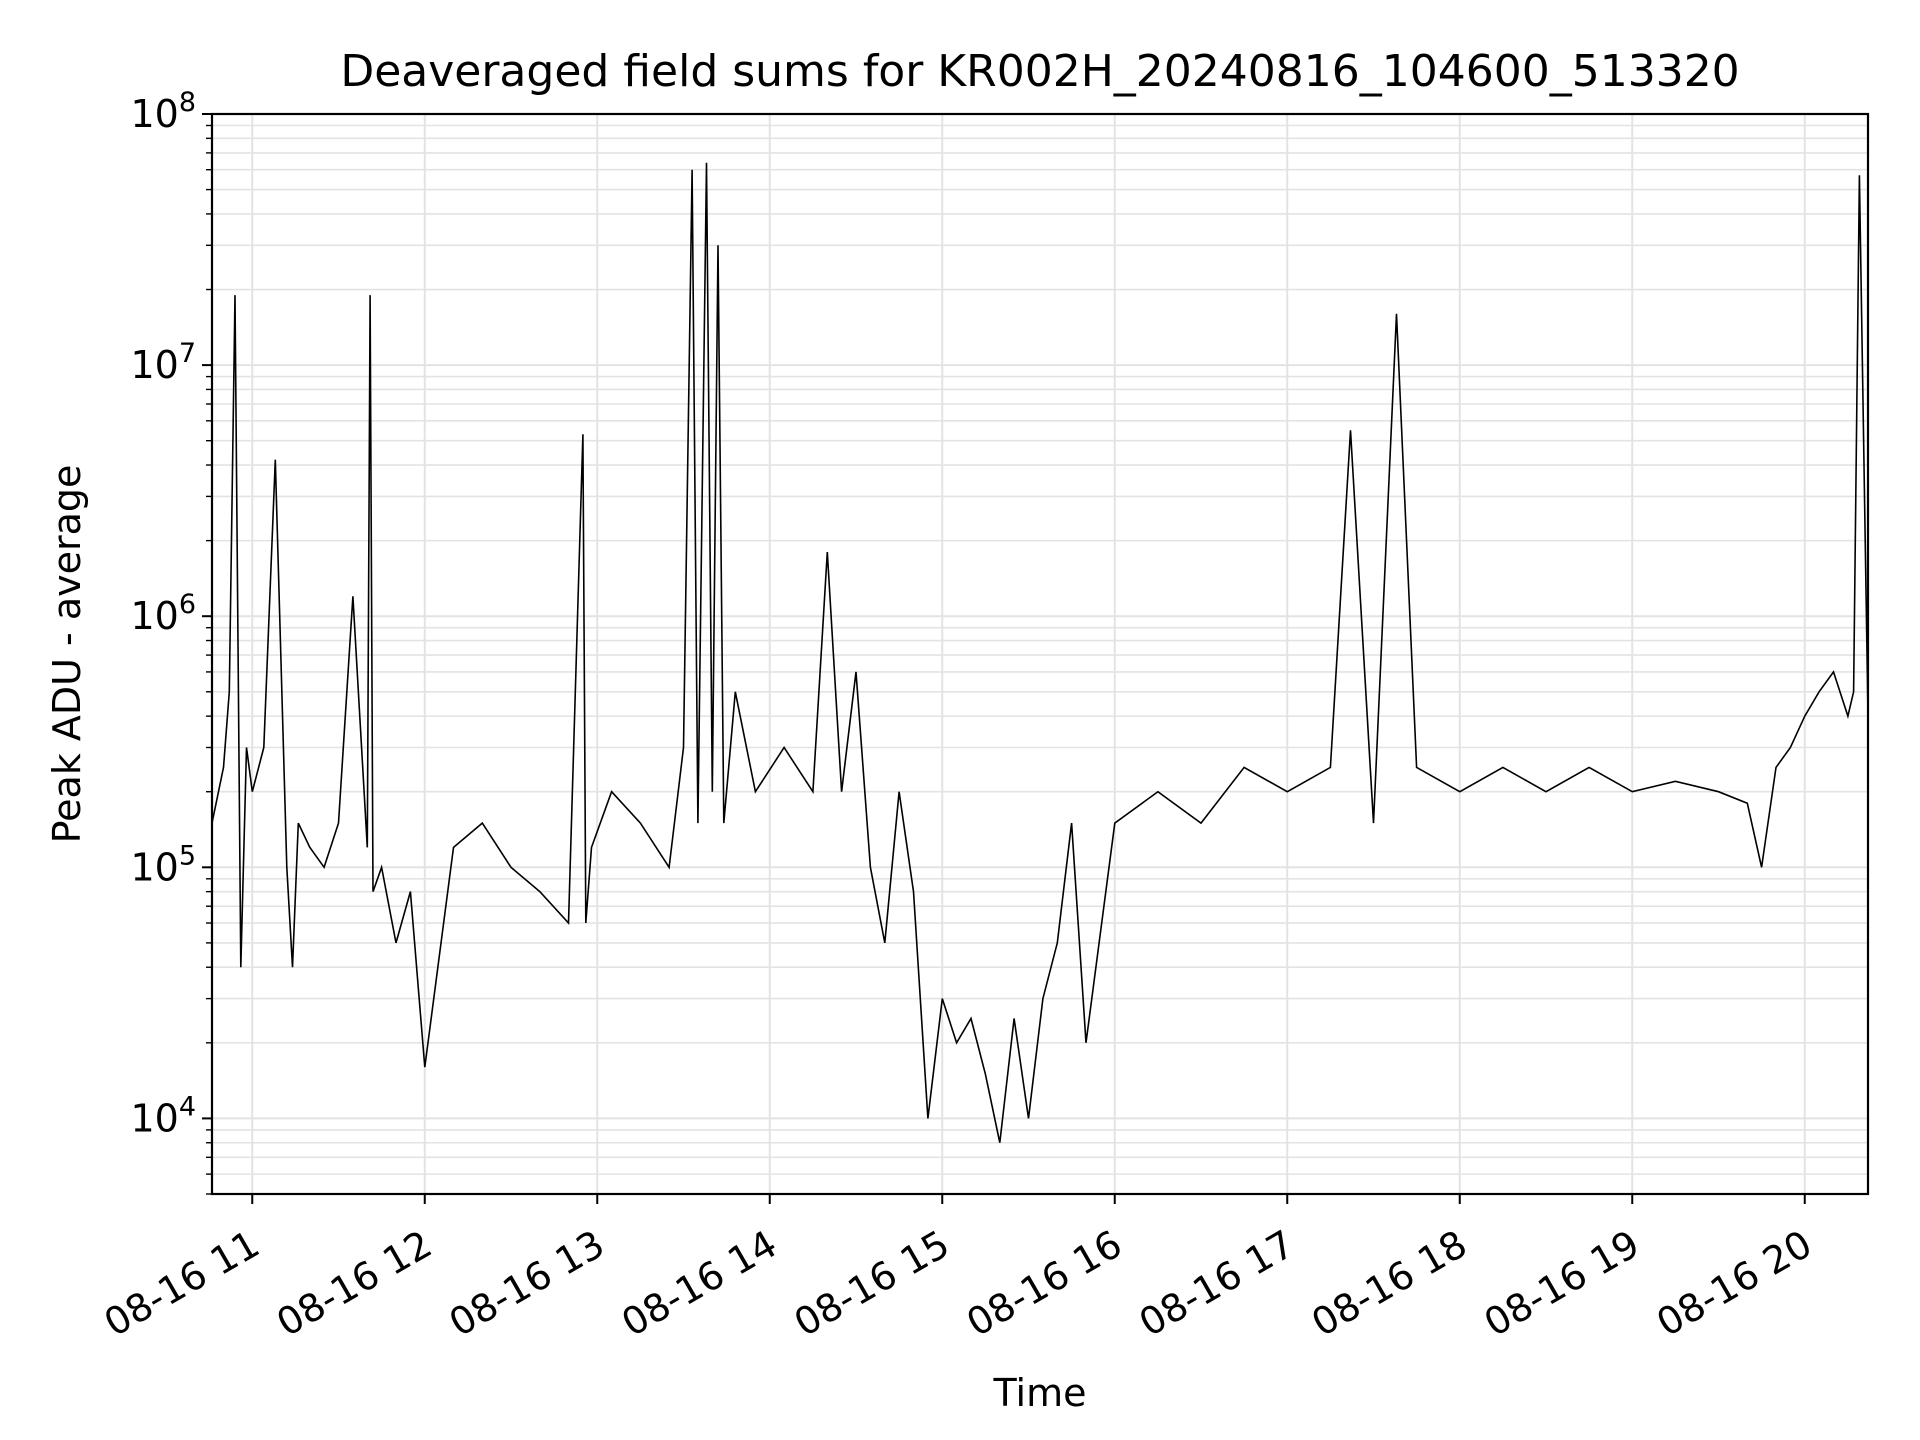 Image resolution: width=1920 pixels, height=1440 pixels. What do you see at coordinates (171, 641) in the screenshot?
I see `y-axis: 104 105 106 107 108` at bounding box center [171, 641].